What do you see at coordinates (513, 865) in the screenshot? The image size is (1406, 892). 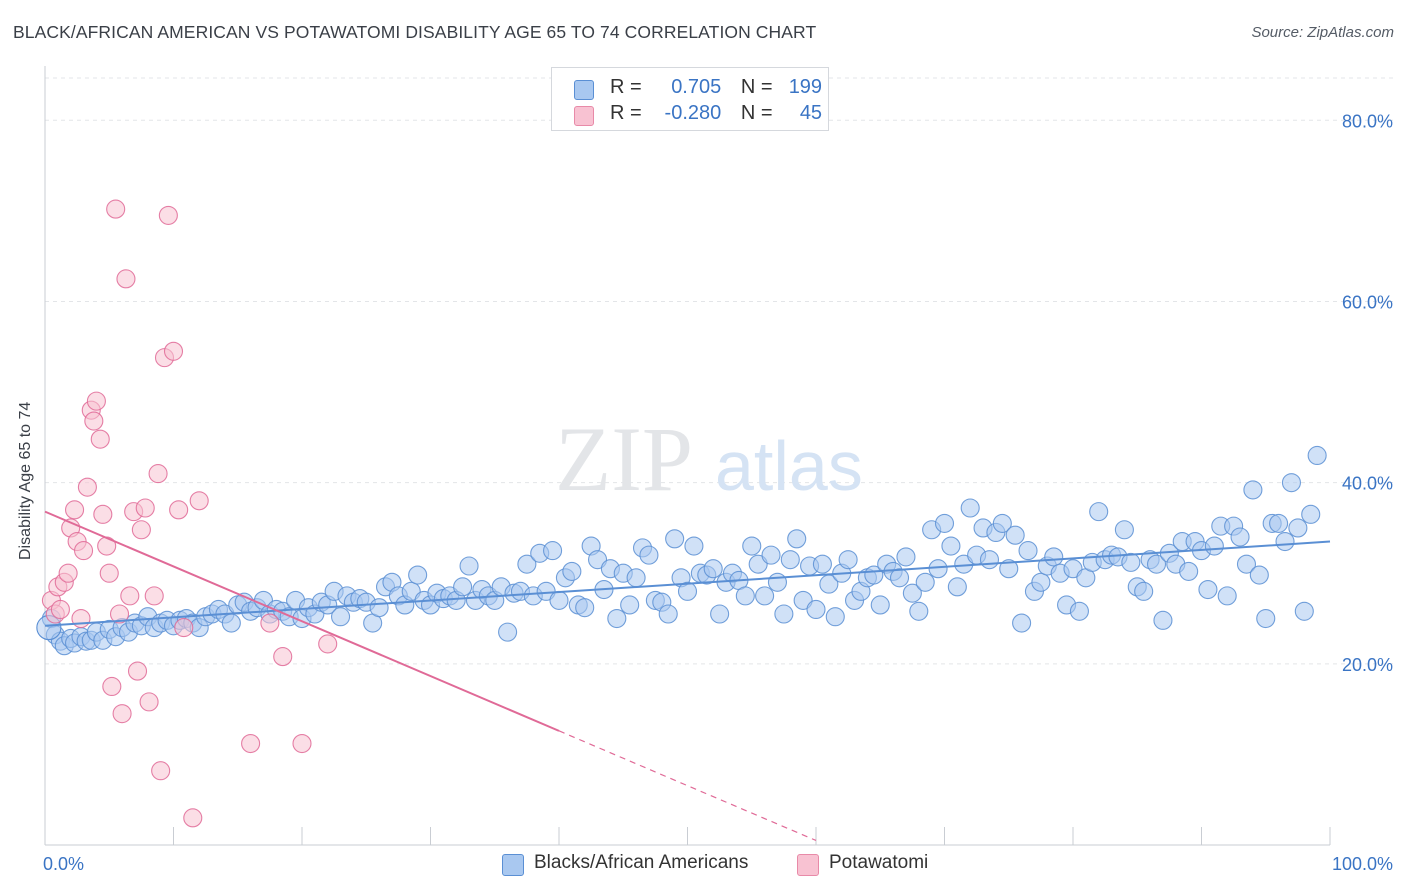 I see `bottom-legend-swatch-blue` at bounding box center [513, 865].